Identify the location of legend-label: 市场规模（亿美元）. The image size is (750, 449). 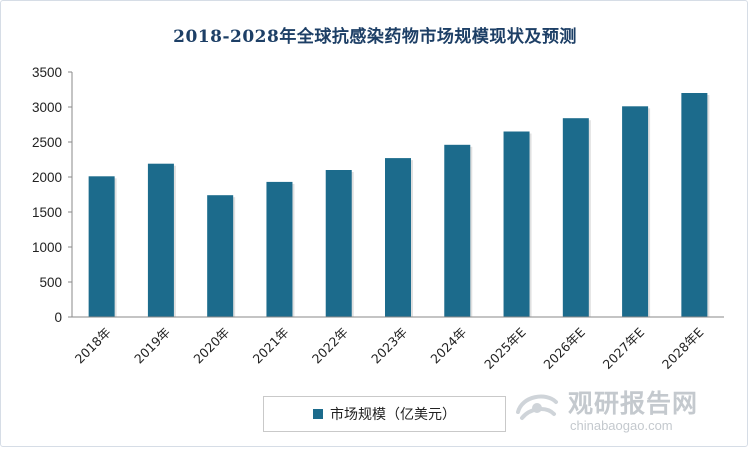
(393, 415).